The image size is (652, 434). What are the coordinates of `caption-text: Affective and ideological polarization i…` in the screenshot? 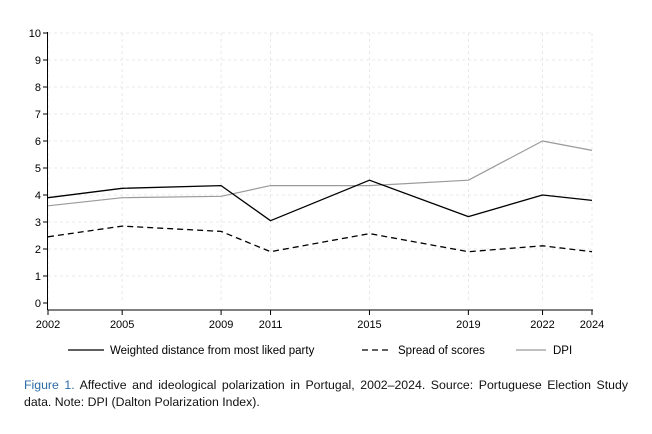 It's located at (326, 393).